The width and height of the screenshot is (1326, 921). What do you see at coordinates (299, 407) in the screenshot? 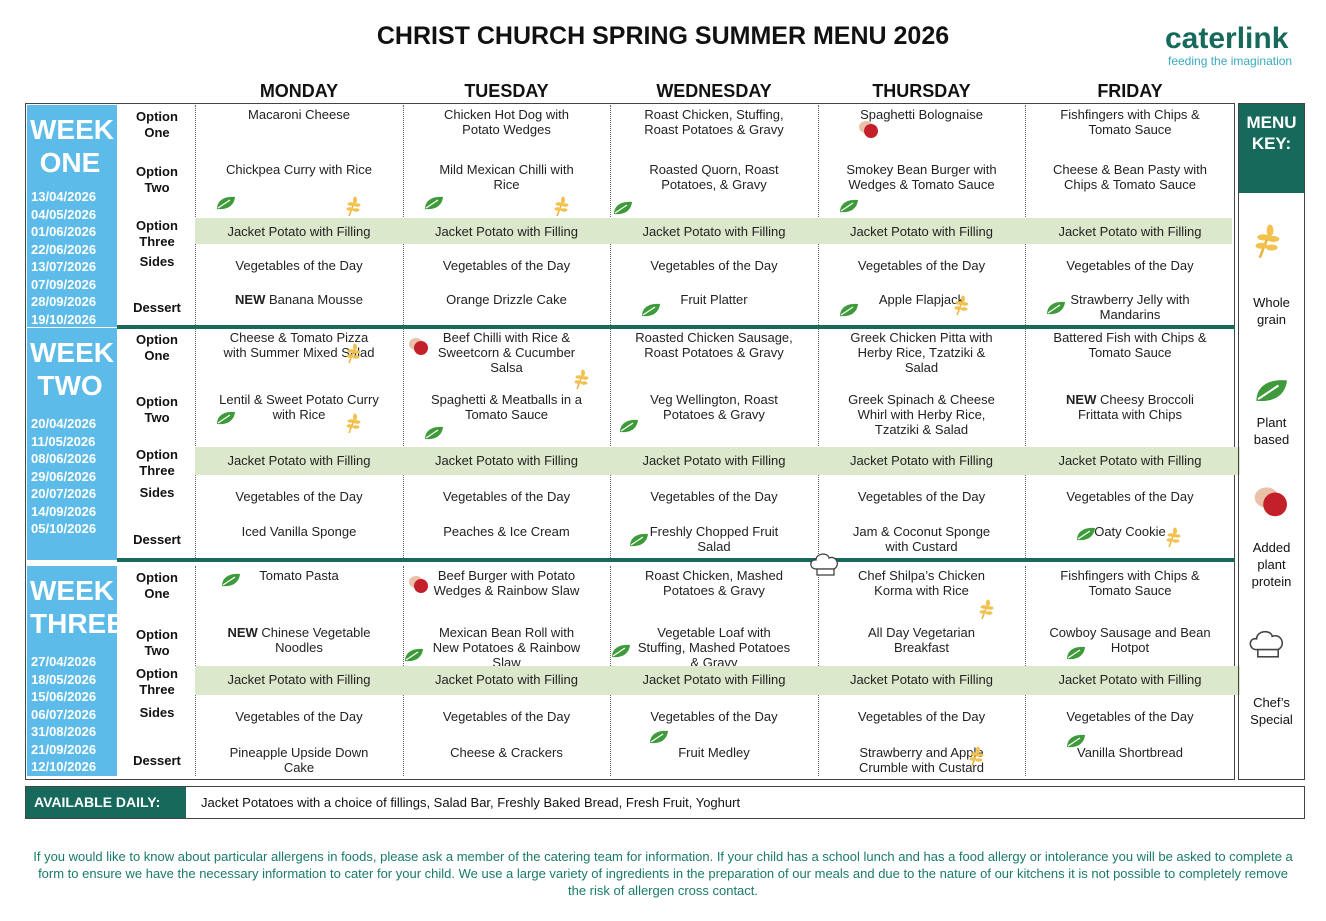
I see `menu-item: Lentil & Sweet Potato Curry with Rice` at bounding box center [299, 407].